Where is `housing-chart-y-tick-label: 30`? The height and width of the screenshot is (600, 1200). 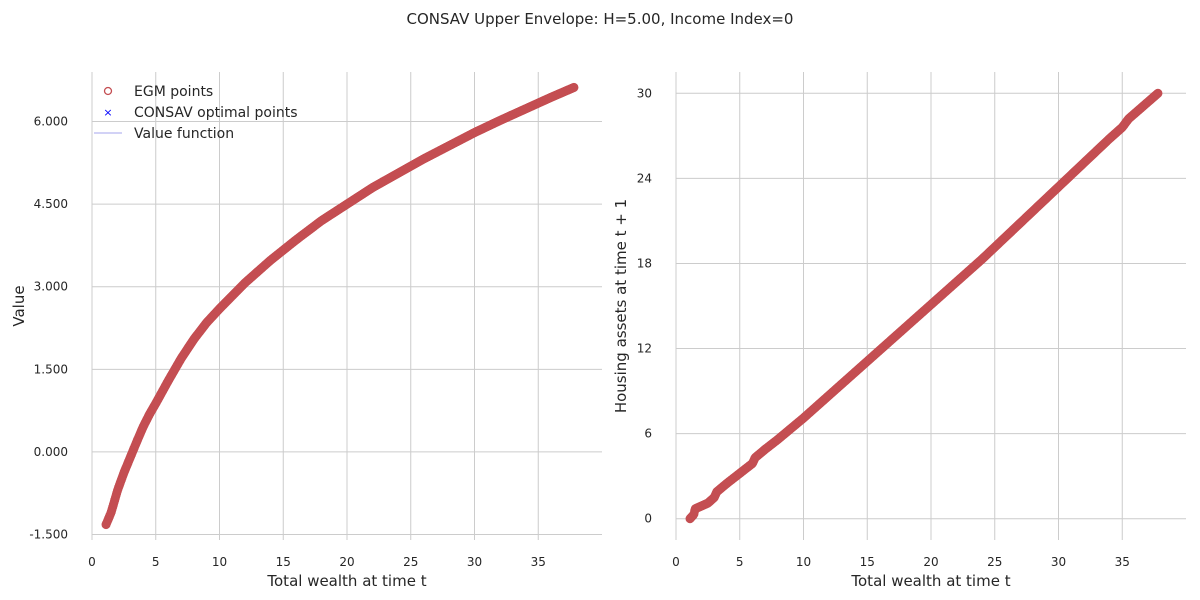 housing-chart-y-tick-label: 30 is located at coordinates (644, 93).